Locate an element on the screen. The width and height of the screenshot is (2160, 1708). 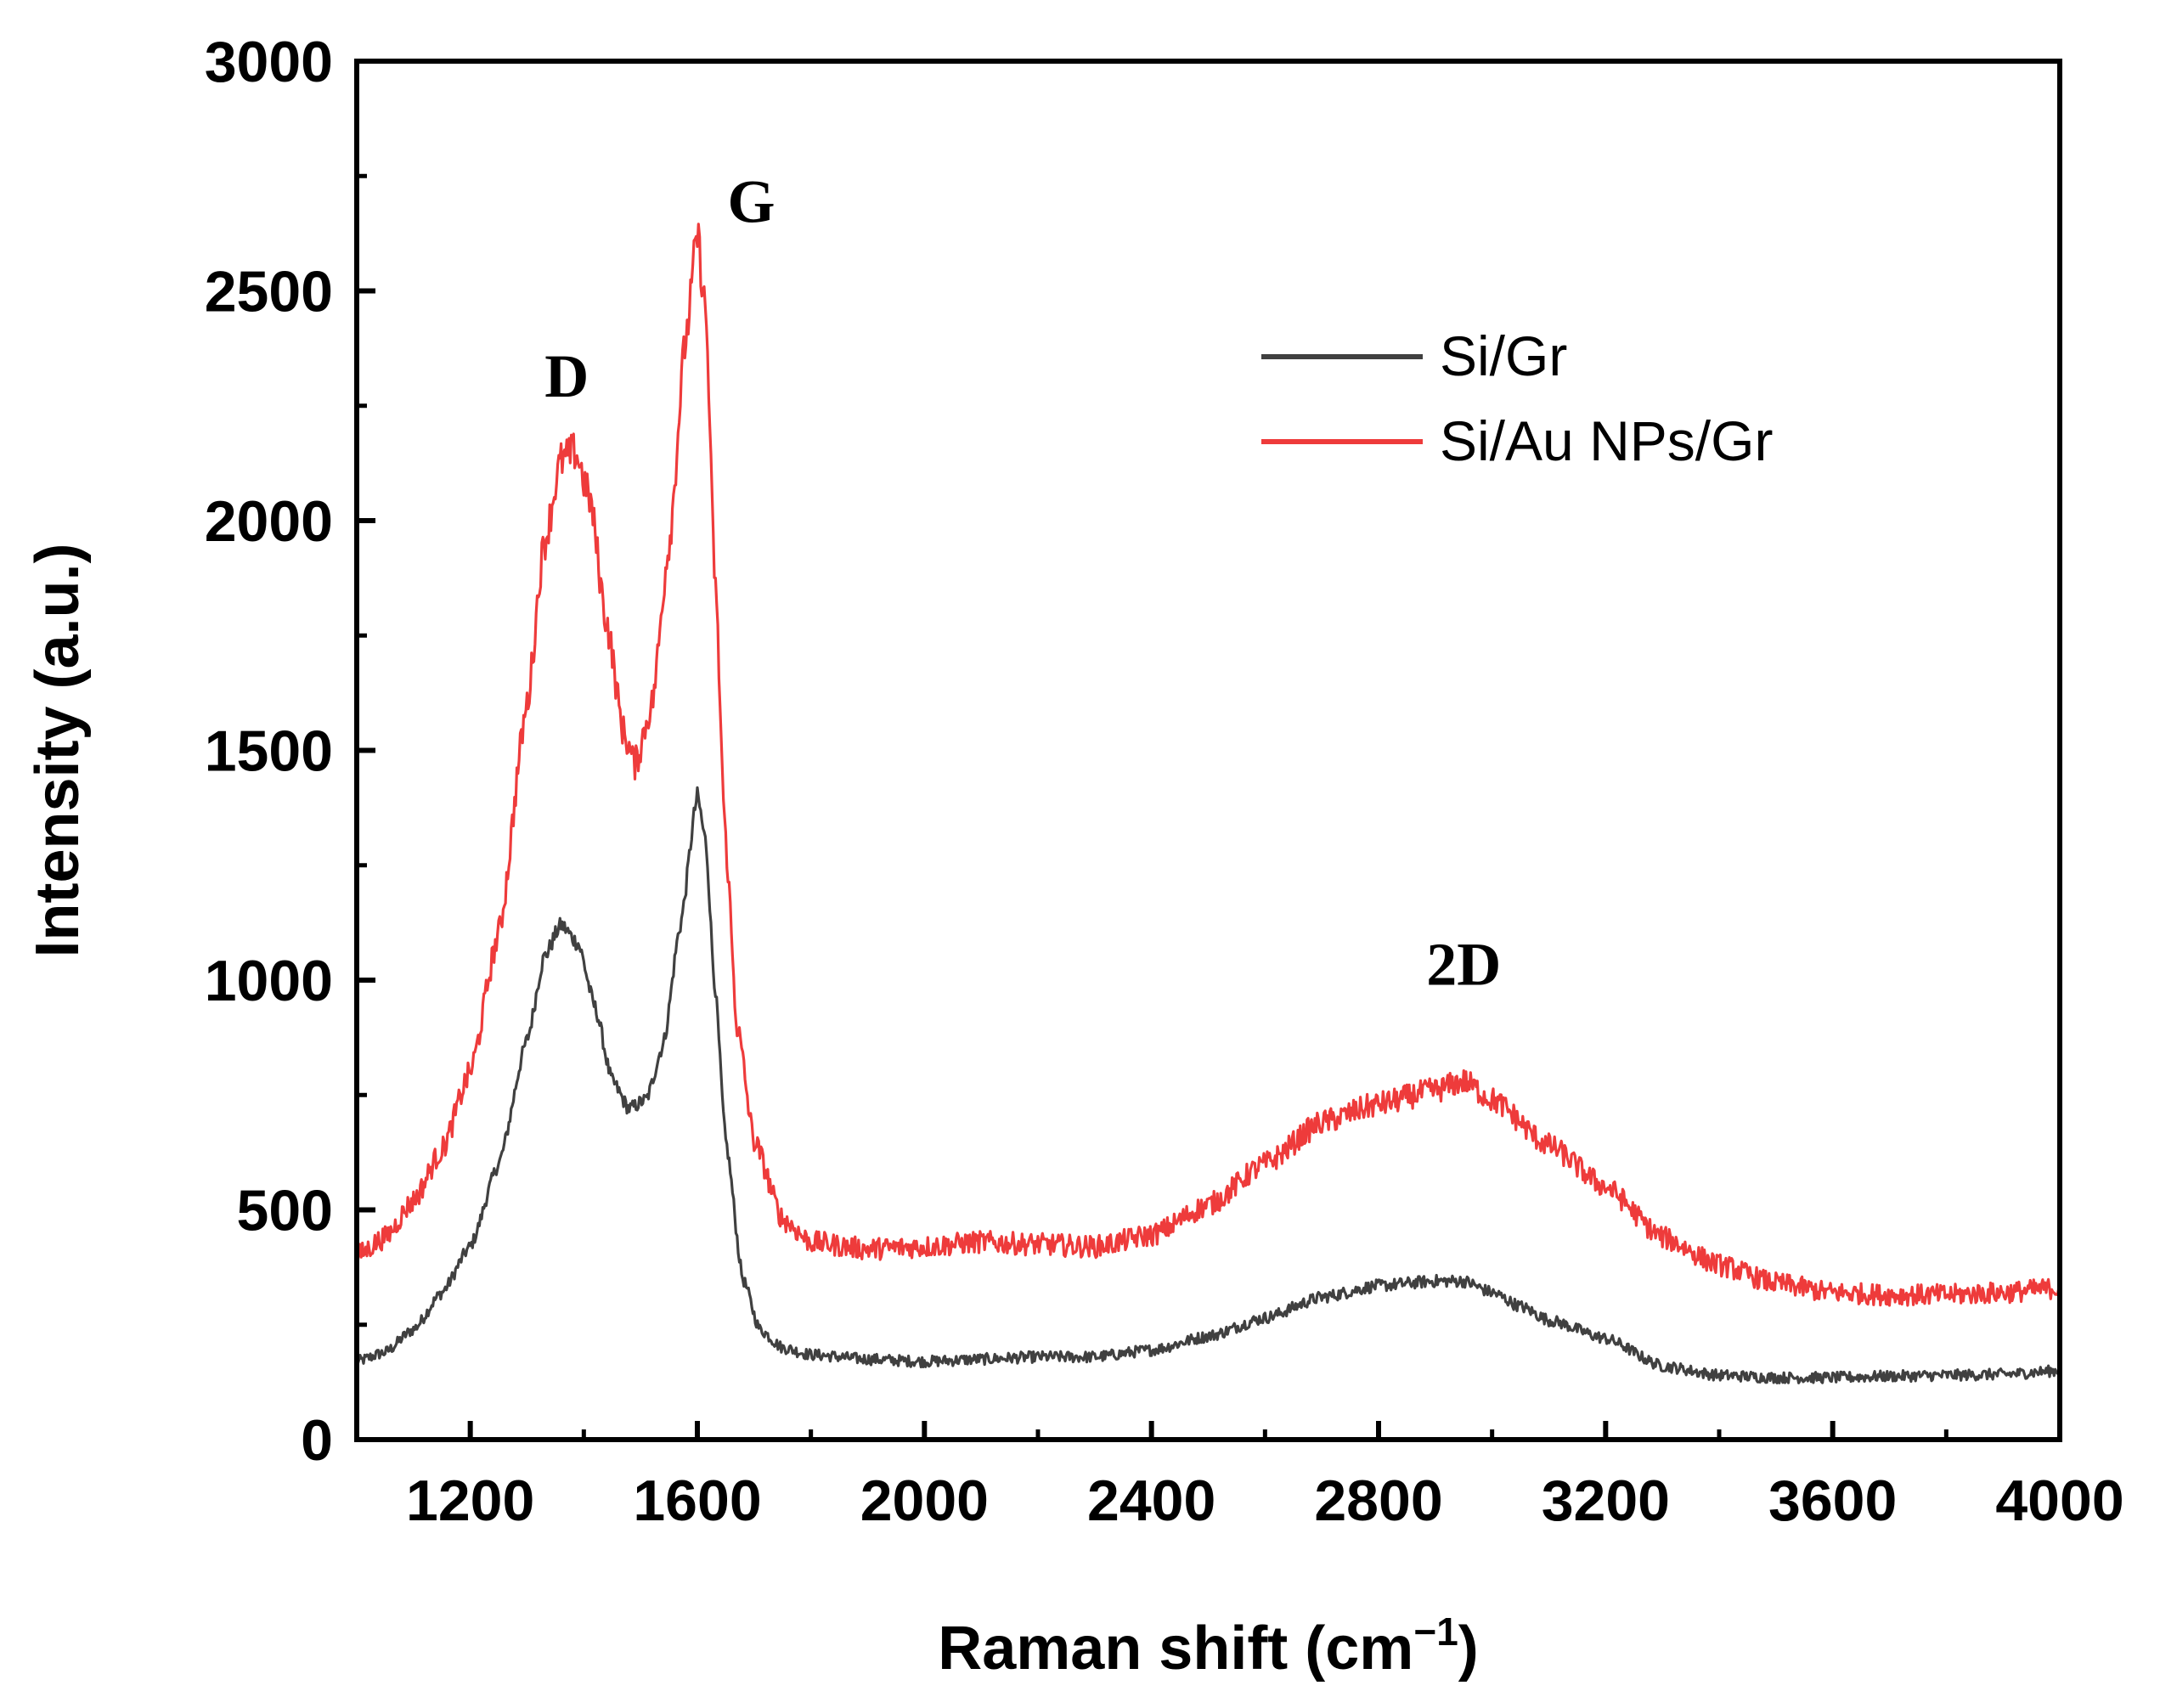
x-axis-title: Raman shift (cm−1) is located at coordinates (1209, 1646).